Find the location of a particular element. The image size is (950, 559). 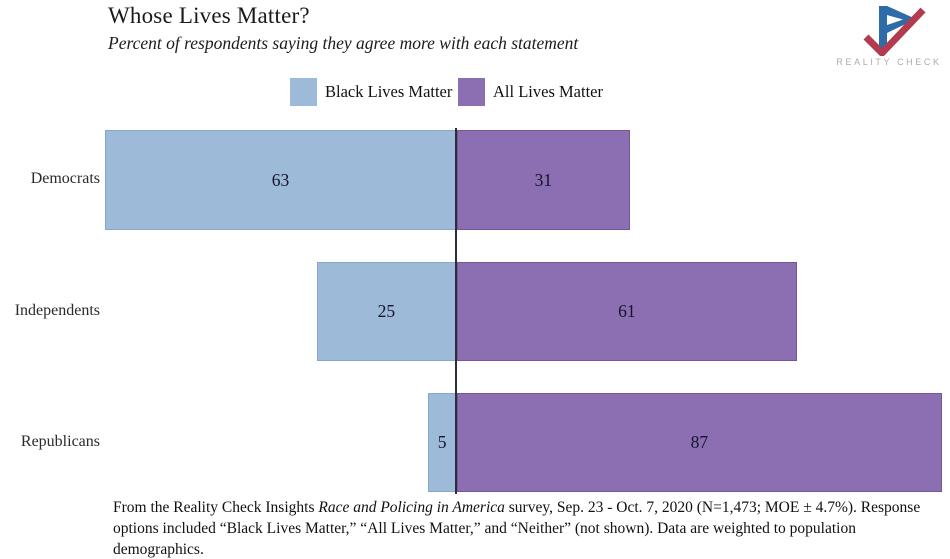

source-note-prefix: From the Reality Check Insights is located at coordinates (216, 507).